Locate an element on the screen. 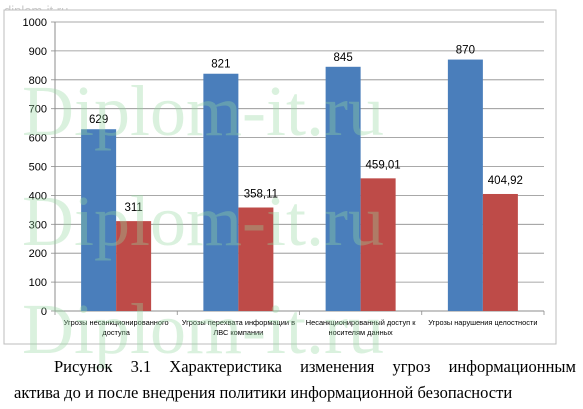 This screenshot has height=409, width=583. data-label: 821 is located at coordinates (220, 65).